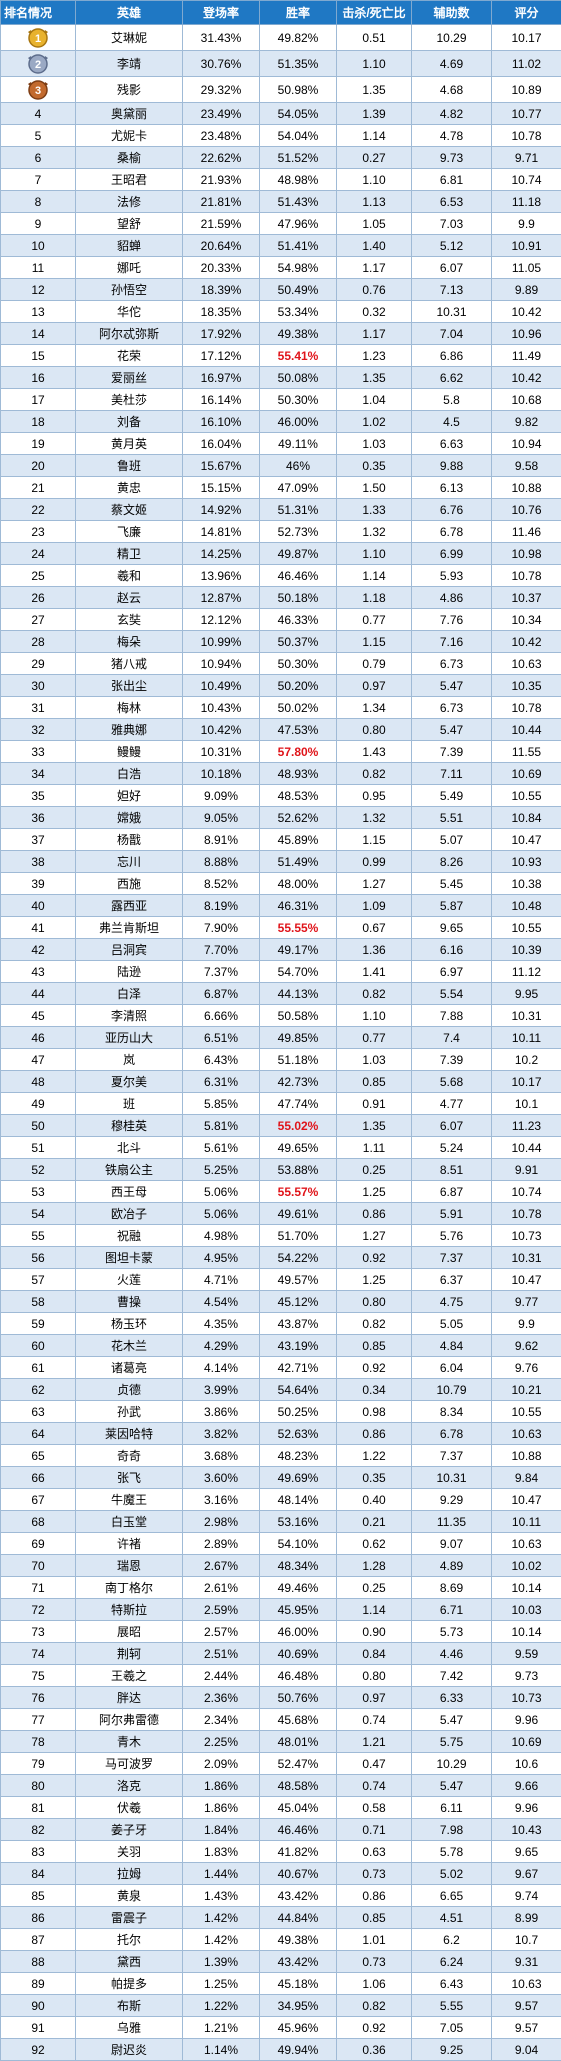  What do you see at coordinates (38, 554) in the screenshot?
I see `rank-cell: 24` at bounding box center [38, 554].